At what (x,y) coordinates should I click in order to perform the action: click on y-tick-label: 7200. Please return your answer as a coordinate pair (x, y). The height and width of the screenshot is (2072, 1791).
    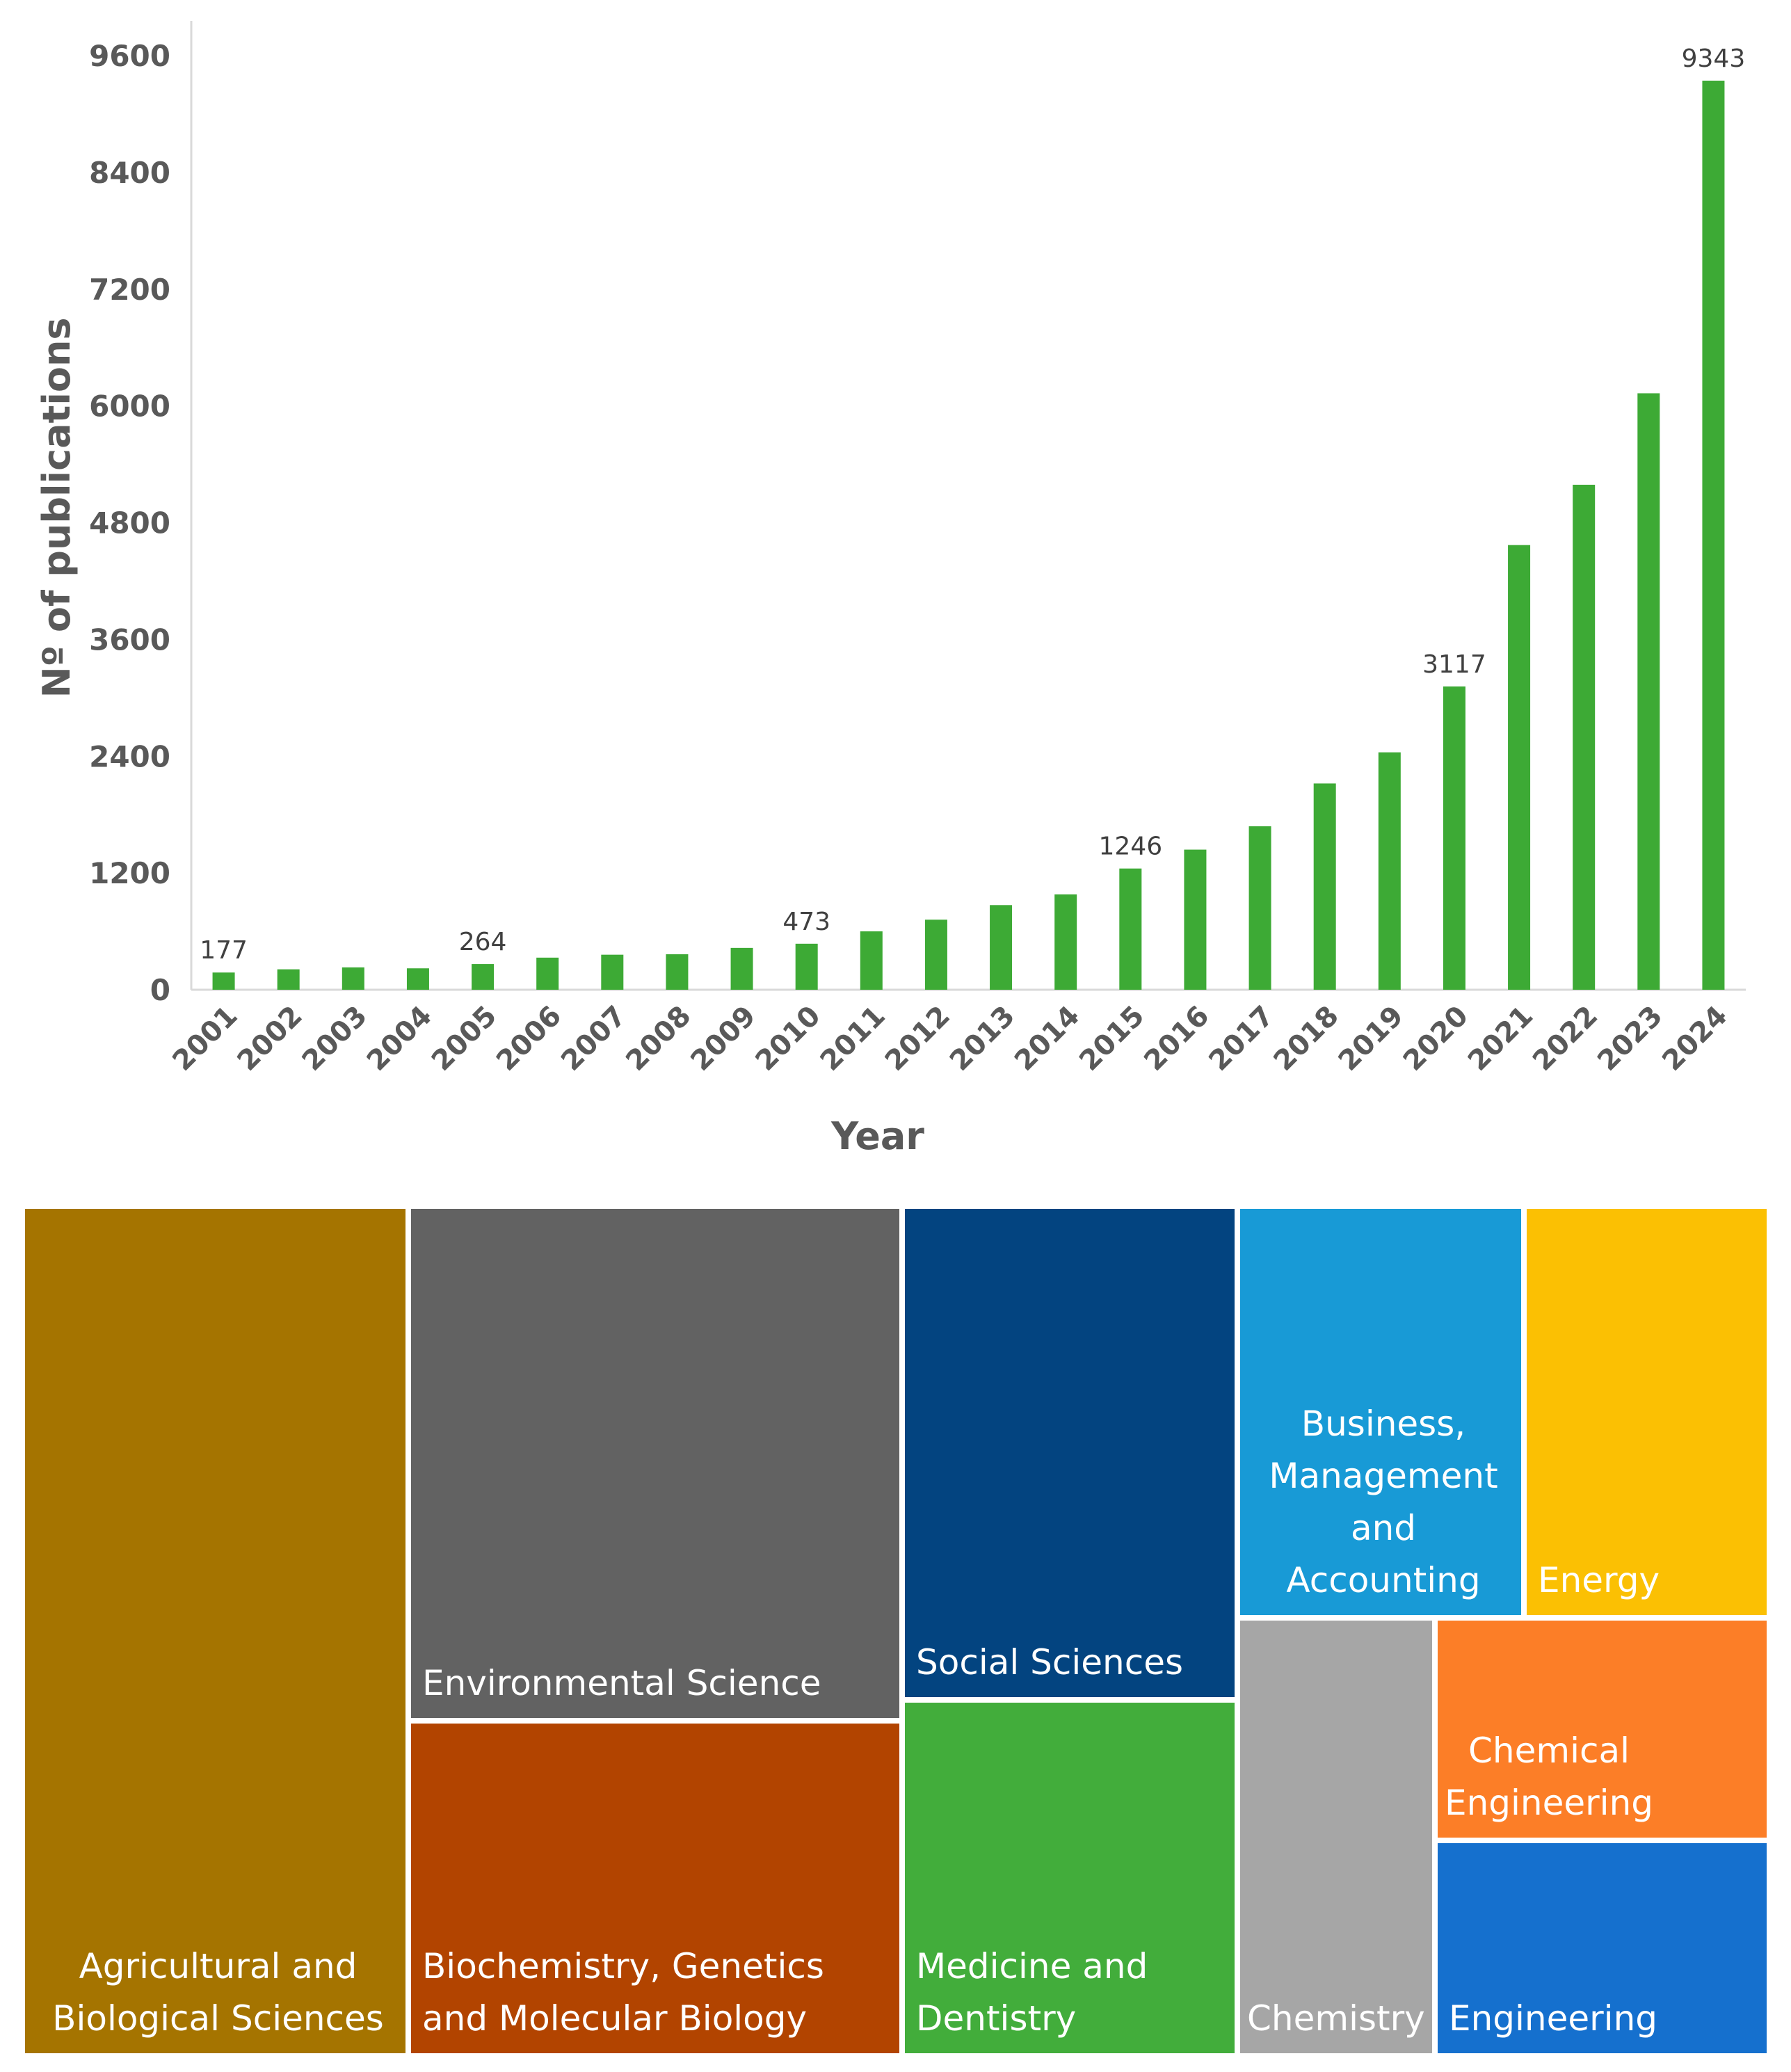
    Looking at the image, I should click on (129, 290).